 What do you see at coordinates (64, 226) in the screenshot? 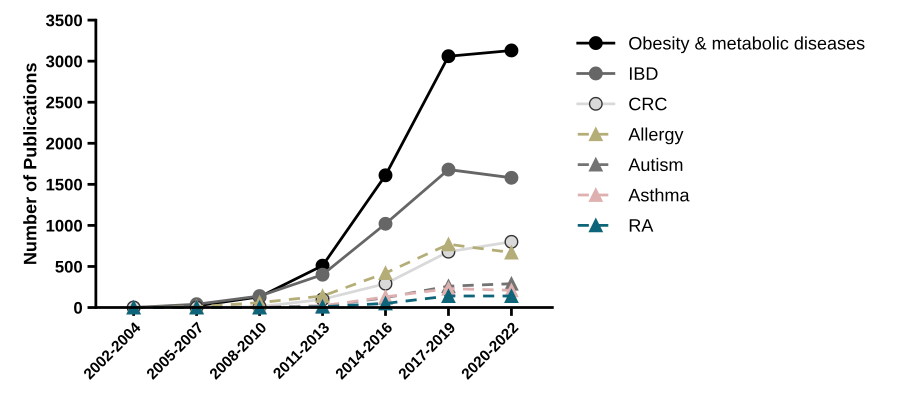
I see `y-tick-label: 1000` at bounding box center [64, 226].